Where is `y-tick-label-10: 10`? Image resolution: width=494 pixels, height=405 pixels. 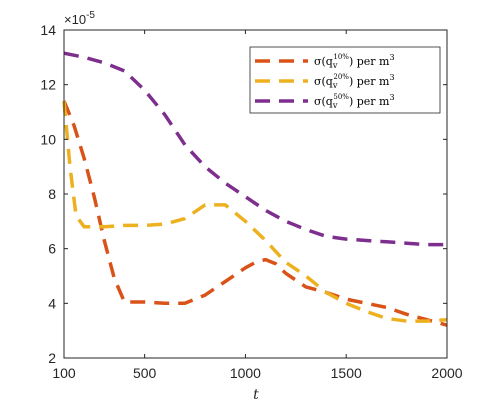 y-tick-label-10: 10 is located at coordinates (48, 139).